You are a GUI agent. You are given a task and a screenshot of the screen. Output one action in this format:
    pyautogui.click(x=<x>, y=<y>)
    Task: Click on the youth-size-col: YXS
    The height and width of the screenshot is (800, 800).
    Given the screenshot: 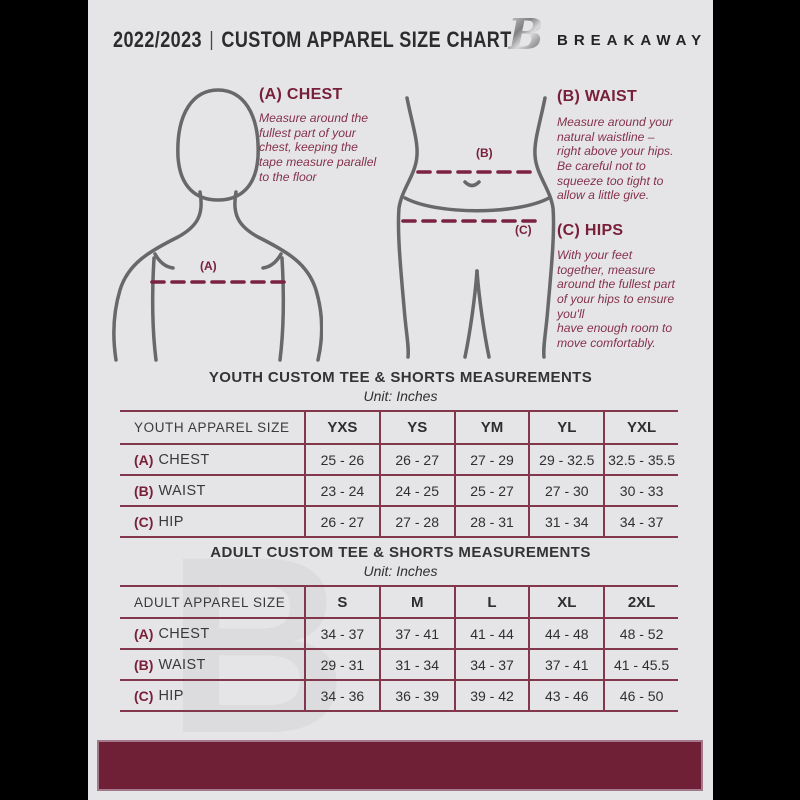 What is the action you would take?
    pyautogui.click(x=341, y=427)
    